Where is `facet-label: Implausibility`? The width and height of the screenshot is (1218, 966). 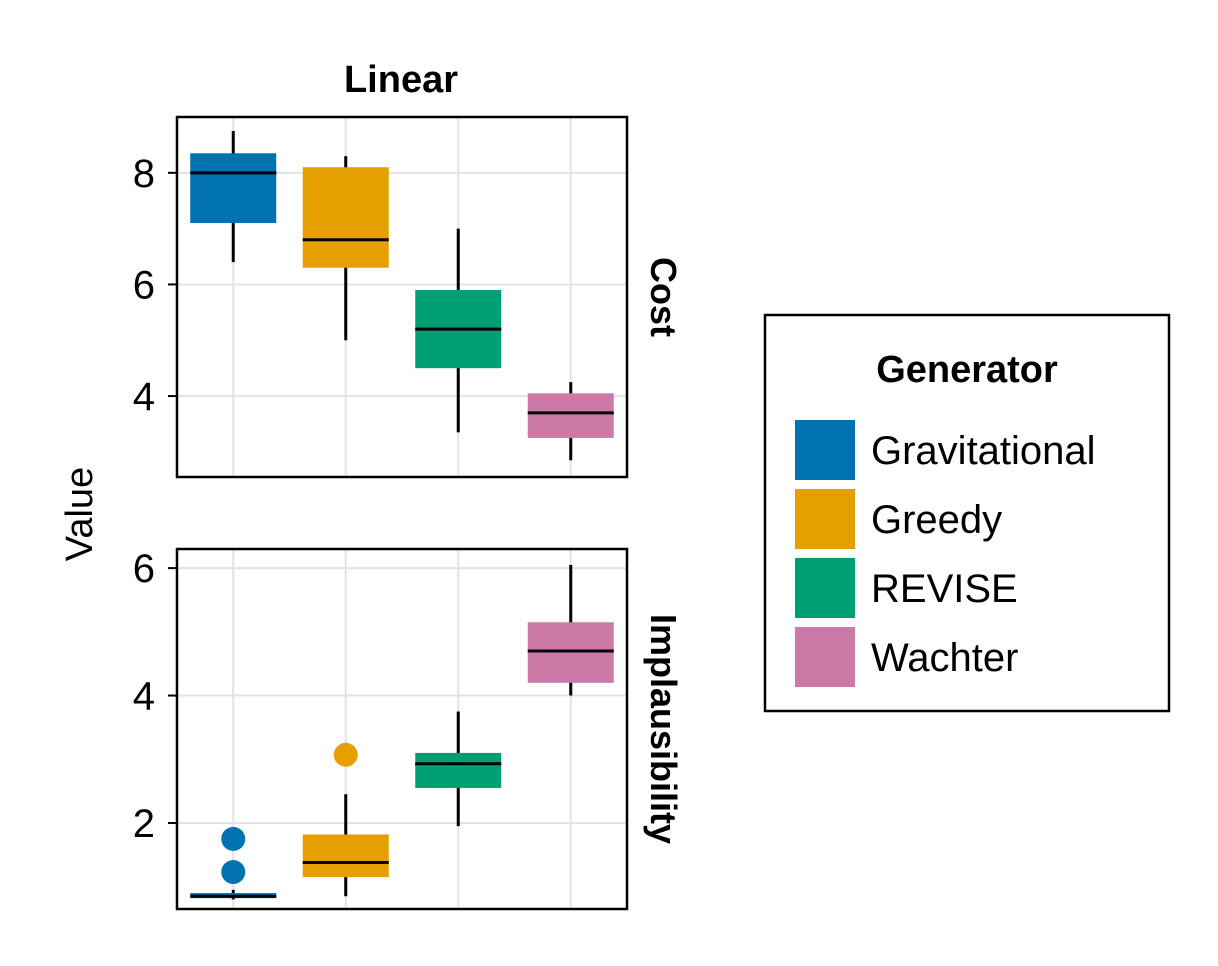
facet-label: Implausibility is located at coordinates (663, 729).